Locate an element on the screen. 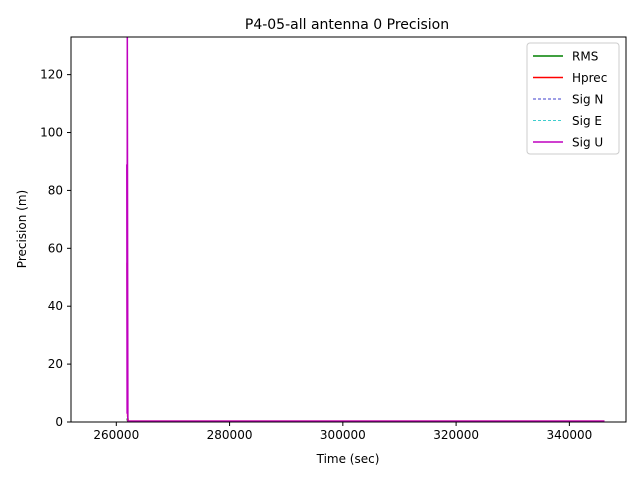 The image size is (640, 480). legend-label: Sig N is located at coordinates (587, 100).